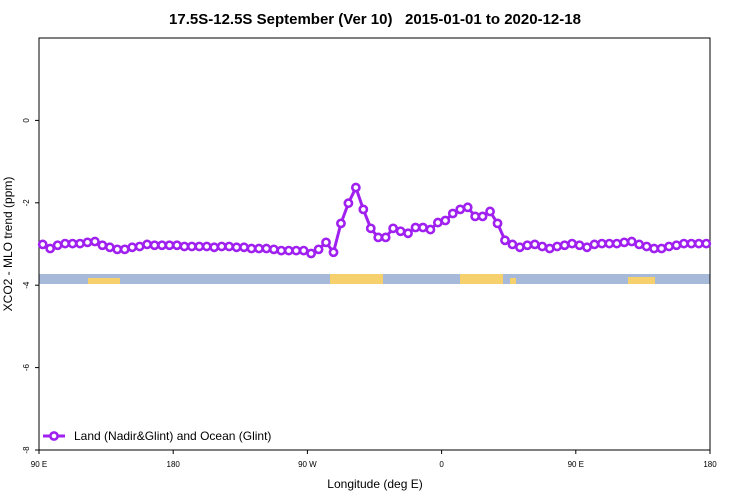 The image size is (750, 500). I want to click on x-tick-label: 0, so click(441, 464).